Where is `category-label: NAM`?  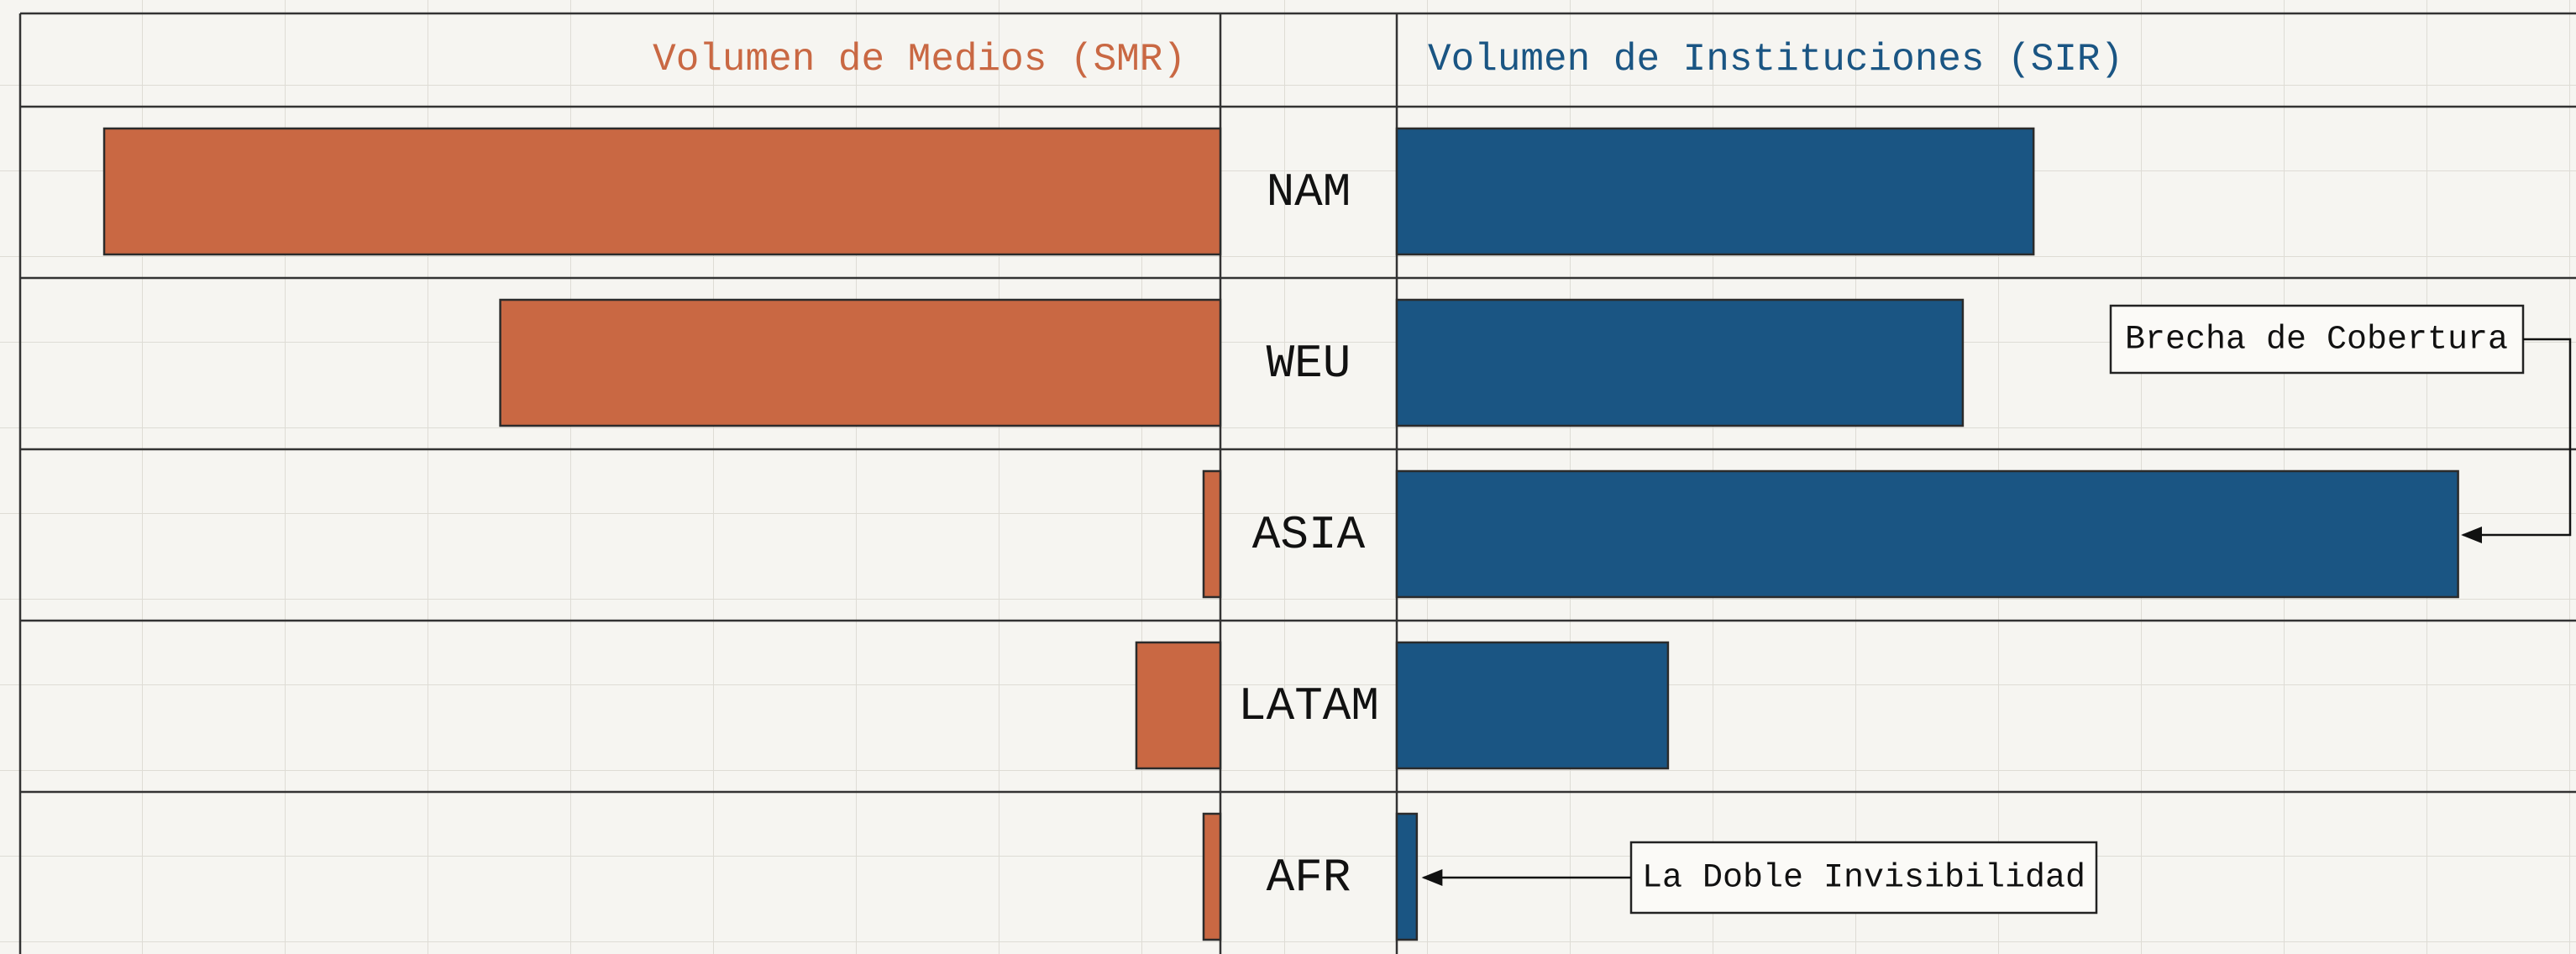 category-label: NAM is located at coordinates (1309, 192).